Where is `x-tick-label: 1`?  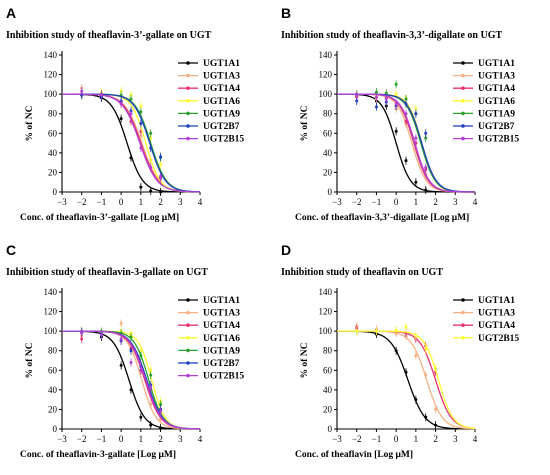
x-tick-label: 1 is located at coordinates (141, 202).